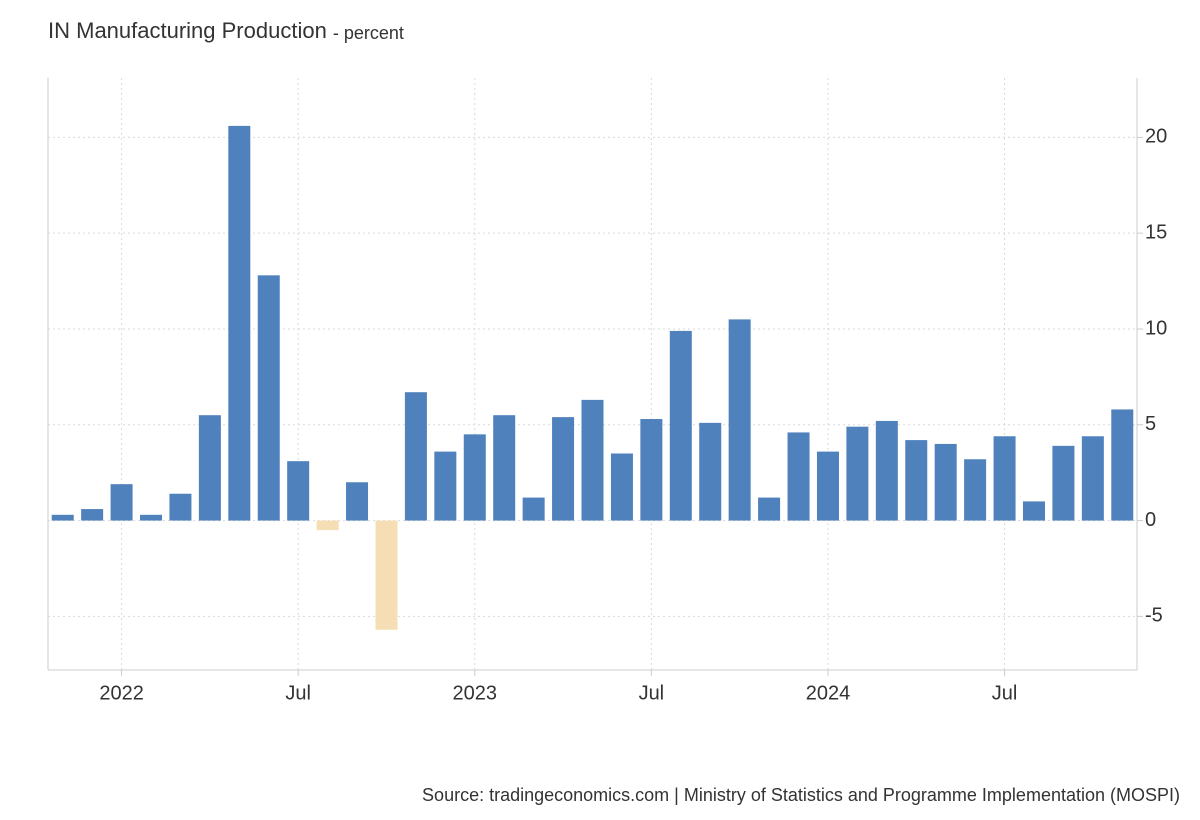 The width and height of the screenshot is (1200, 820). I want to click on y-tick-label: 15, so click(1156, 232).